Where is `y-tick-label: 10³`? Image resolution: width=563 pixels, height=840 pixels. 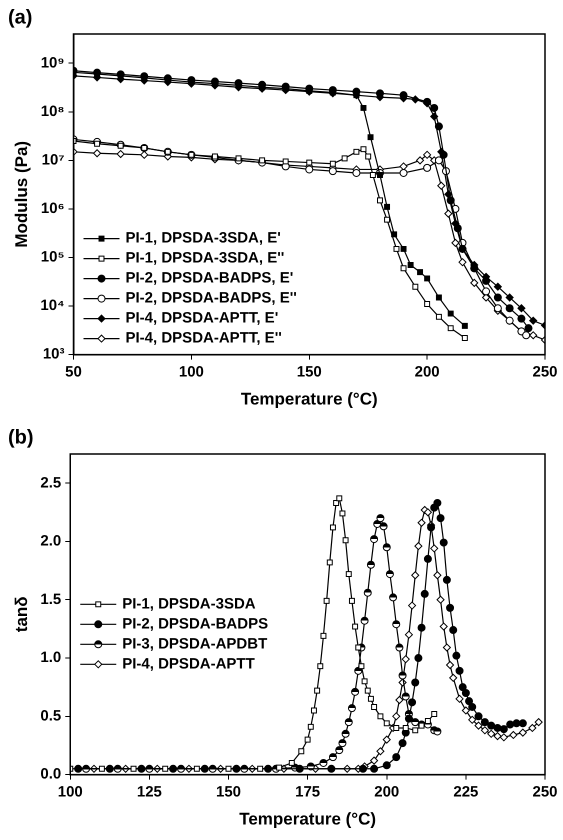
y-tick-label: 10³ is located at coordinates (53, 354).